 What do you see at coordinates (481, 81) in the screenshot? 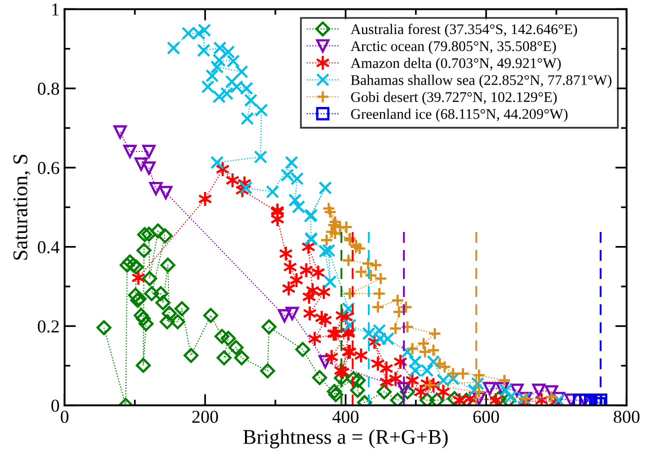
I see `legend-label: Bahamas shallow sea (22.852°N, 77.871°W)` at bounding box center [481, 81].